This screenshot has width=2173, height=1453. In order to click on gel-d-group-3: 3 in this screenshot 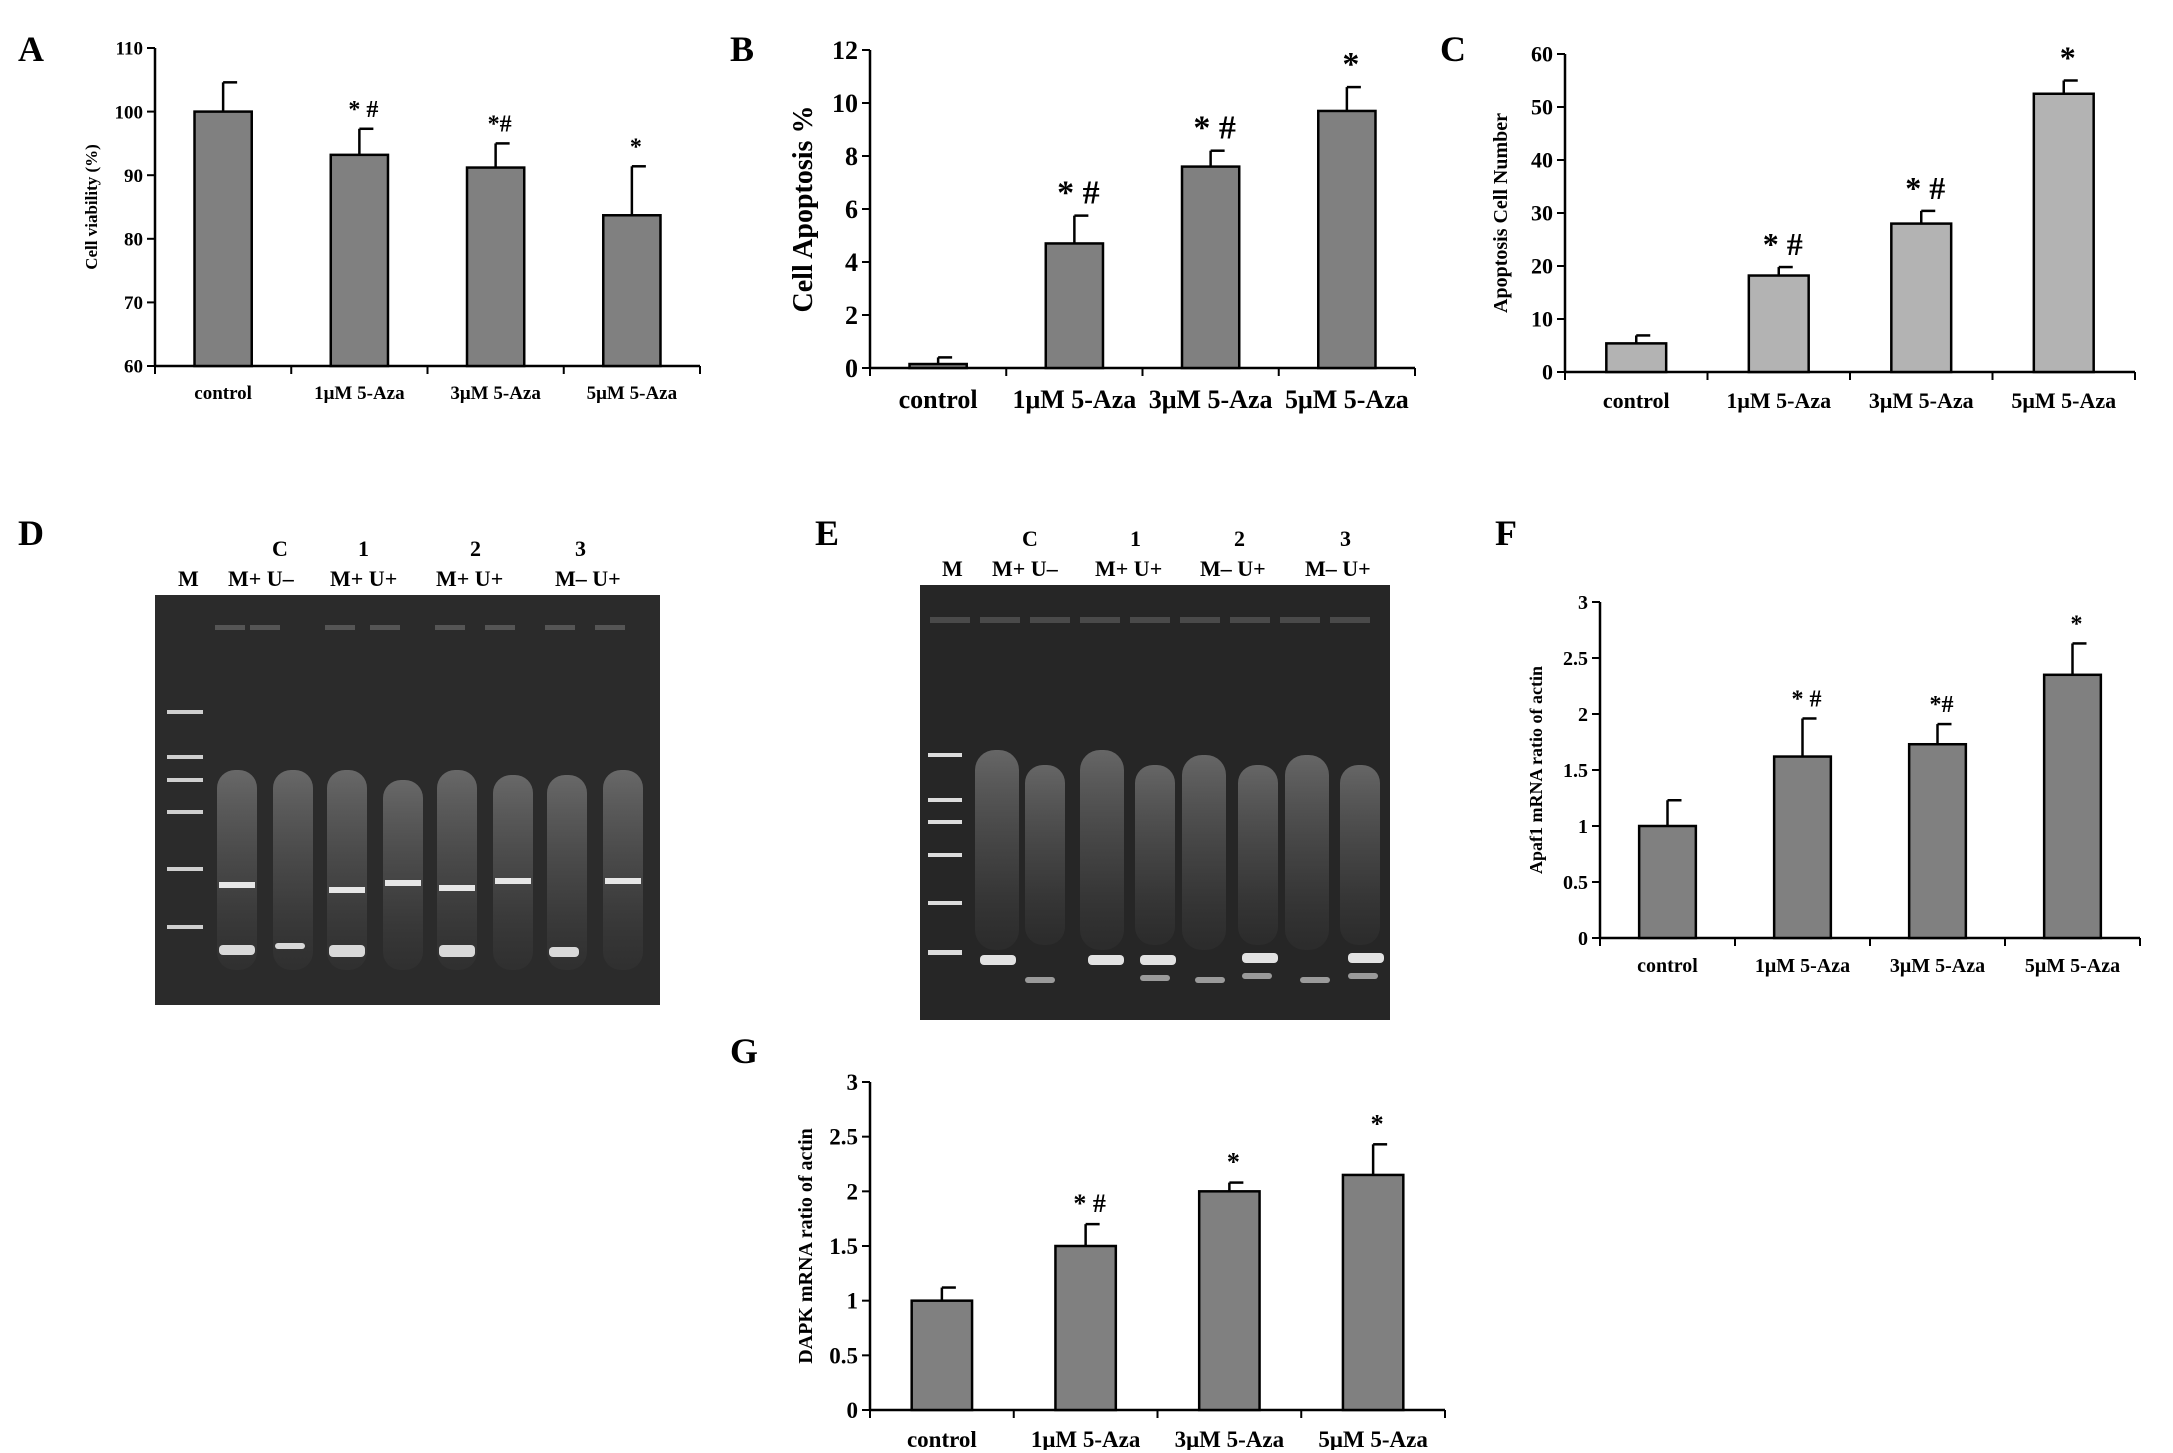, I will do `click(580, 548)`.